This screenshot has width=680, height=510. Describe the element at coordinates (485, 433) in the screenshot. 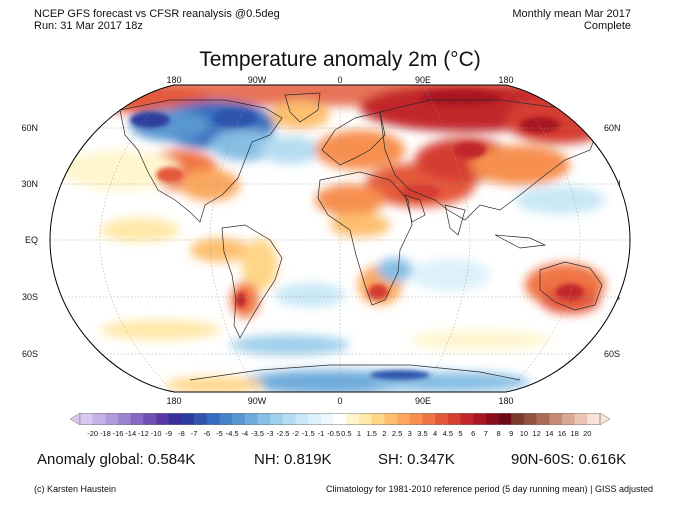

I see `colorbar-tick-label: 7` at that location.